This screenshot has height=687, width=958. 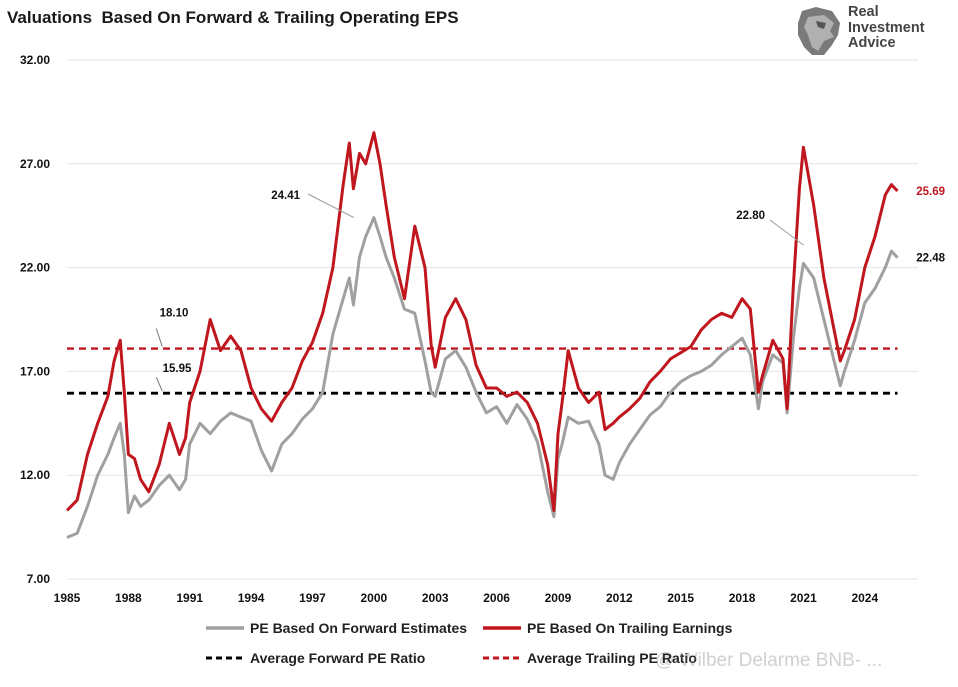 I want to click on y-tick-label: 22.00, so click(x=35, y=268).